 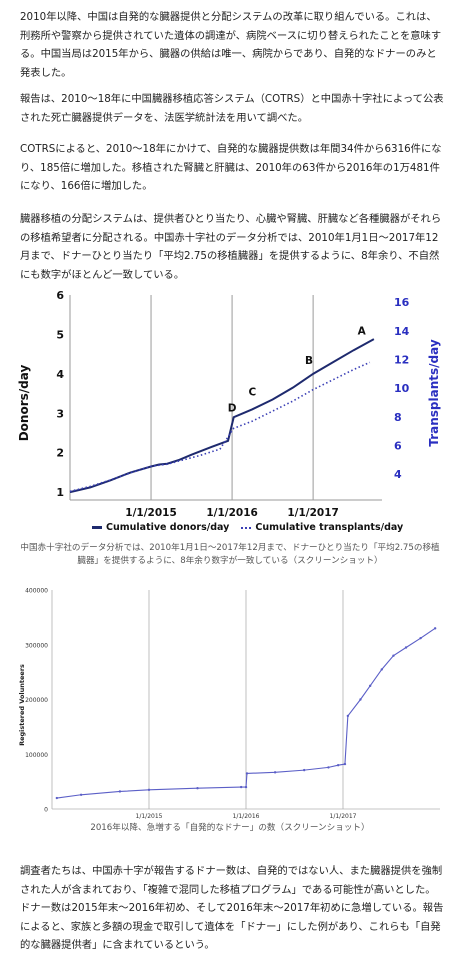 I want to click on chart1-right-axis-label: Transplants/day, so click(x=434, y=392).